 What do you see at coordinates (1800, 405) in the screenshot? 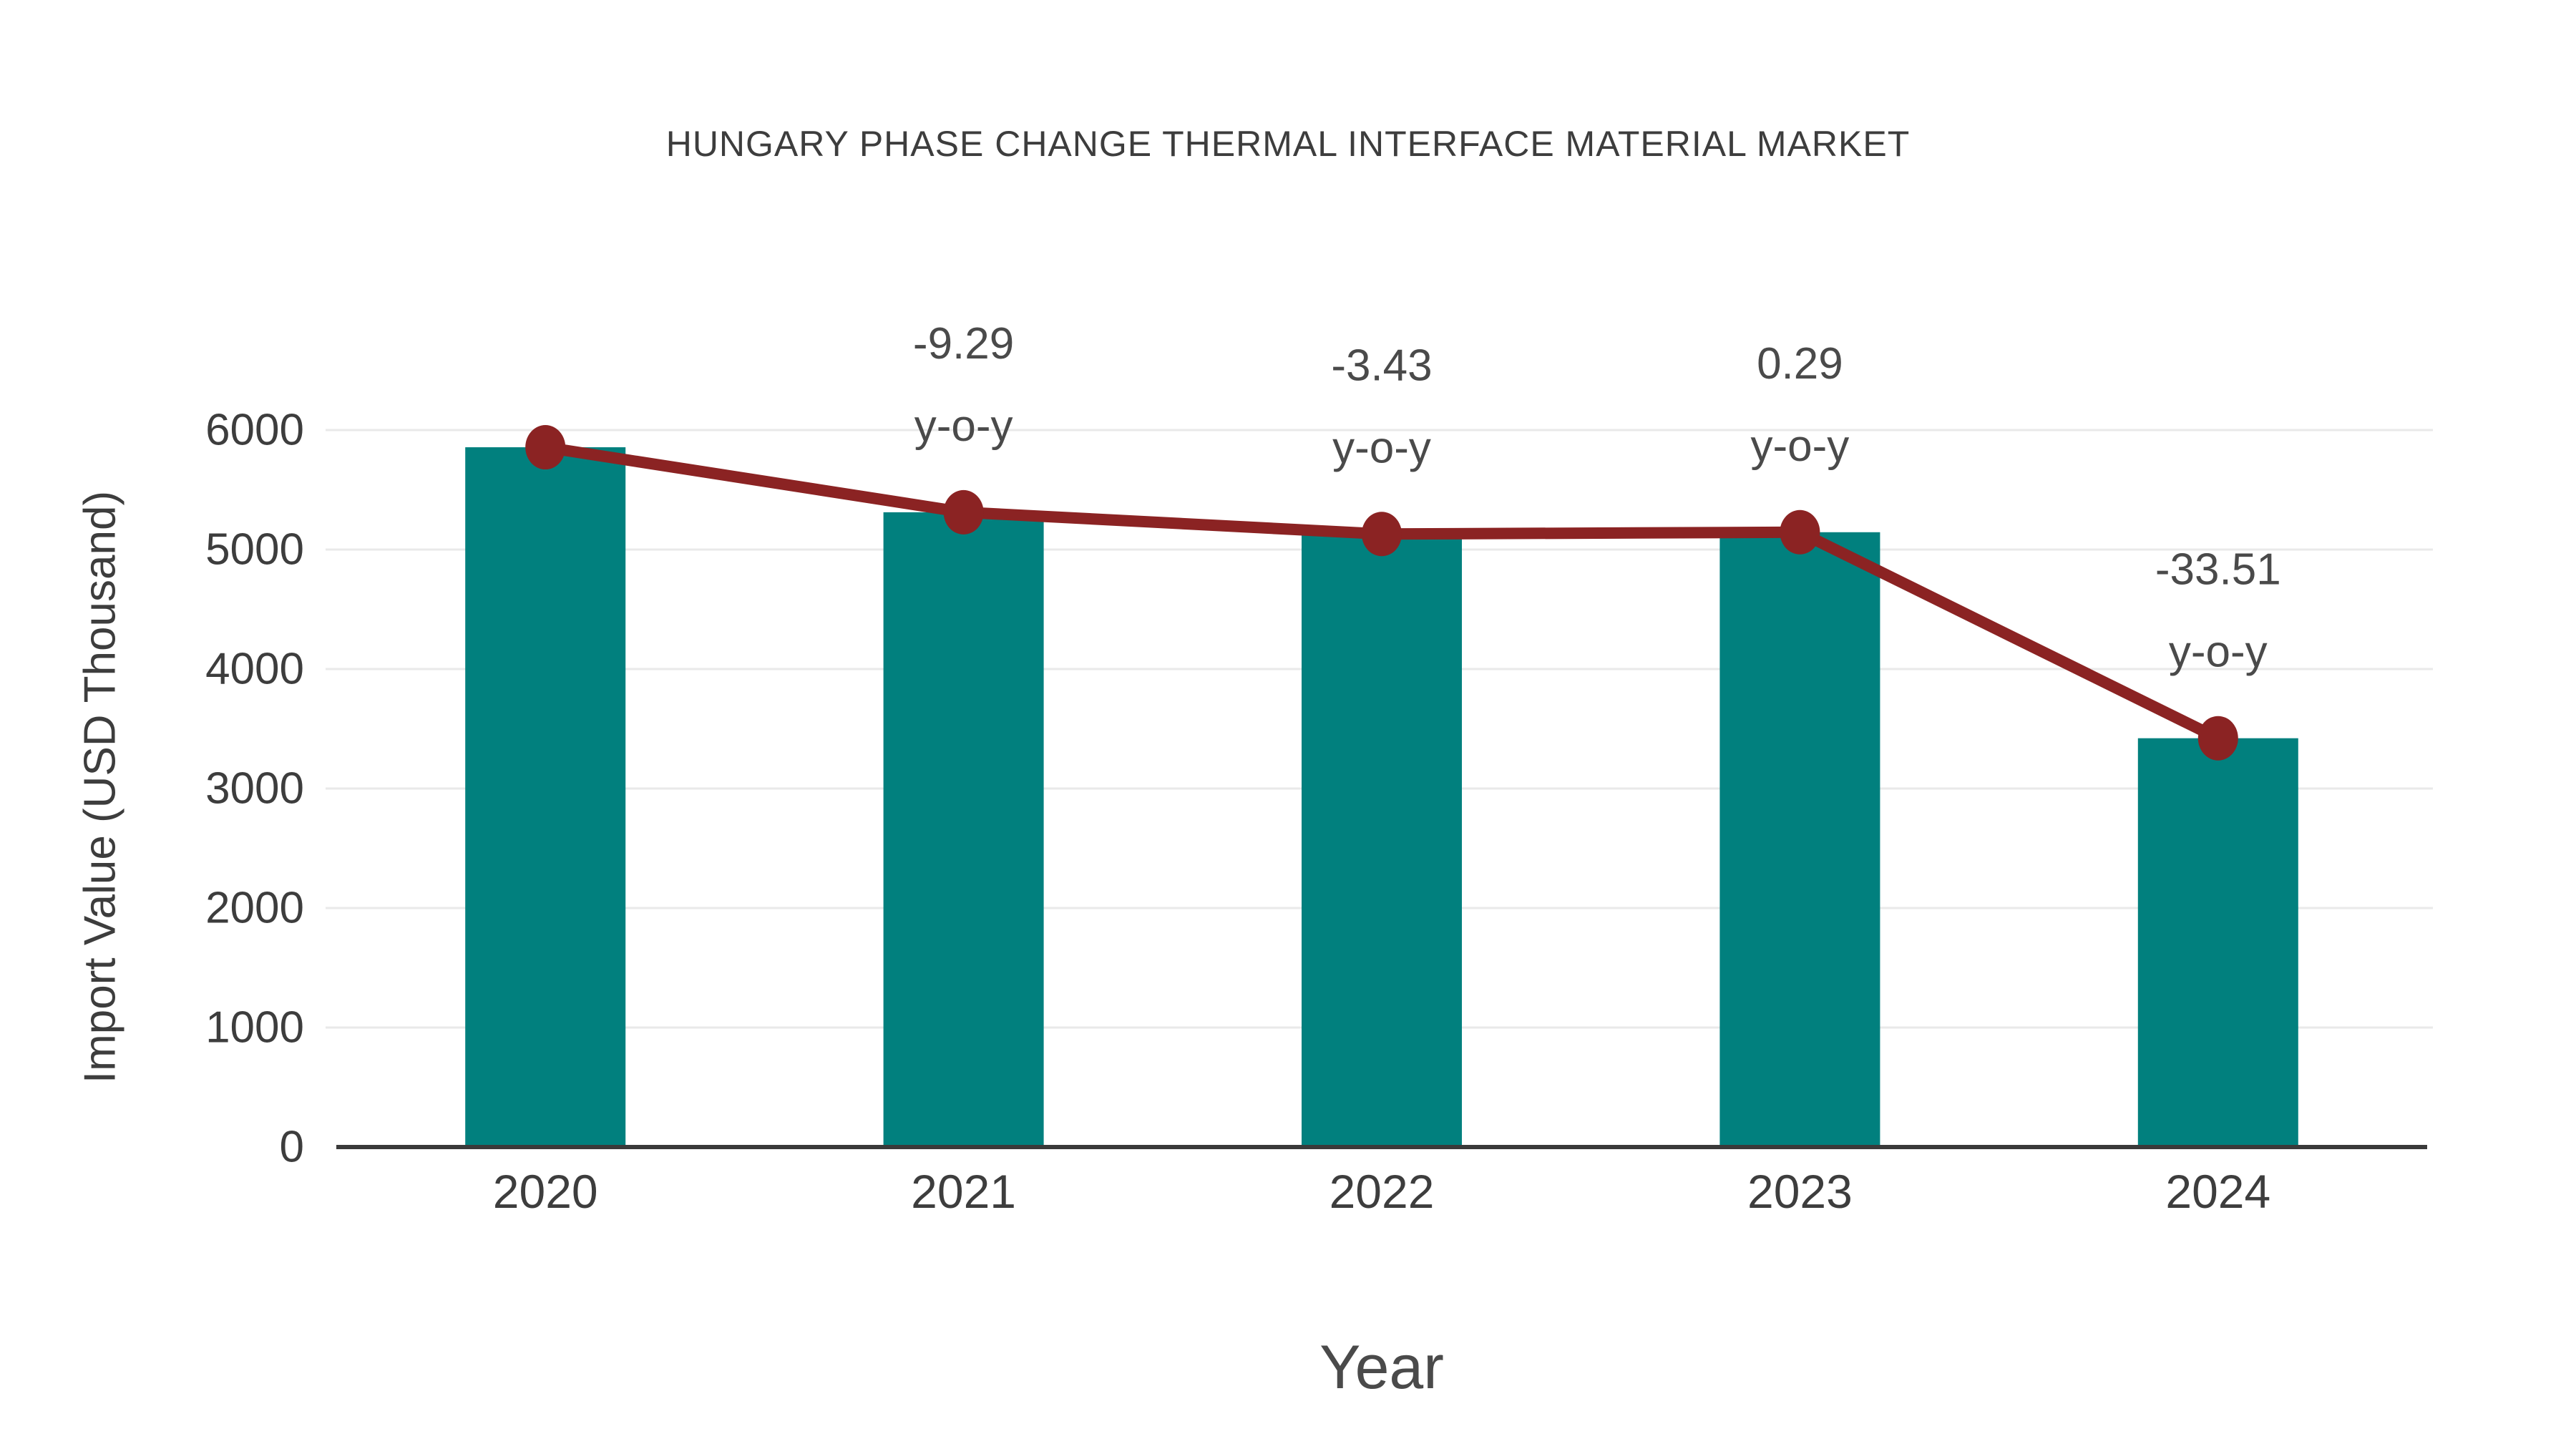
I see `annotation-2023: 0.29 y-o-y` at bounding box center [1800, 405].